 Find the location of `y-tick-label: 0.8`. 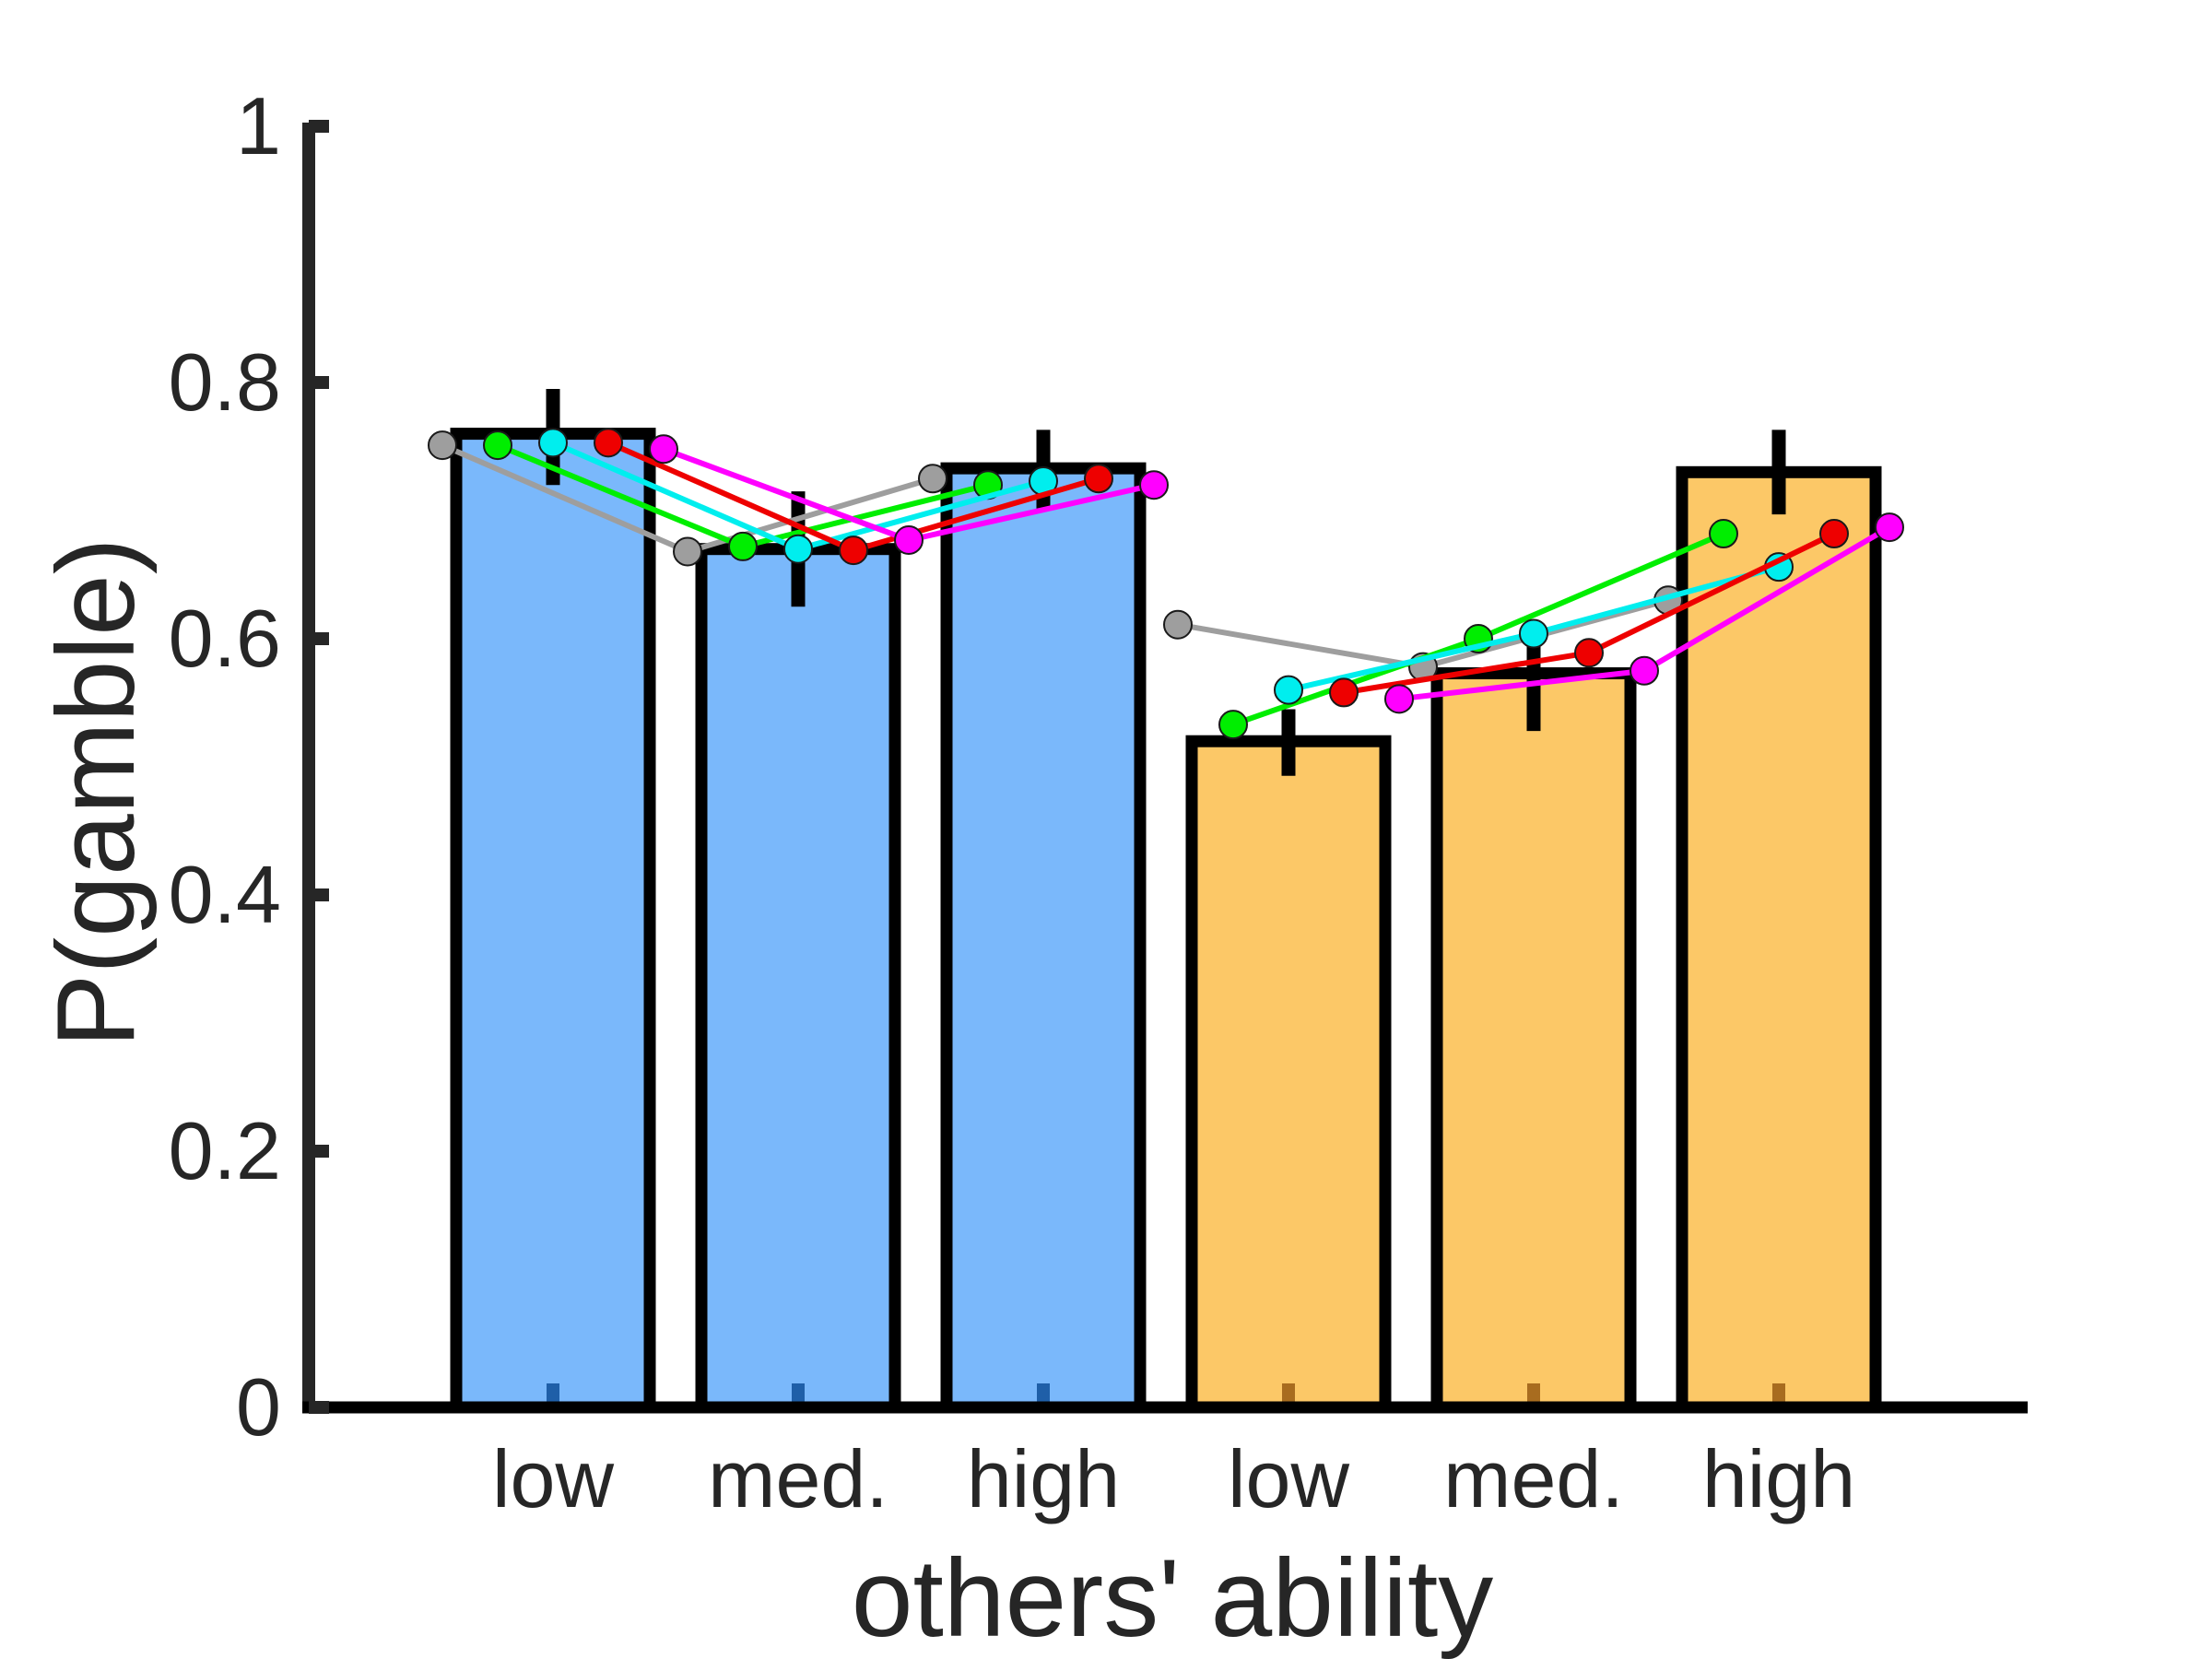

y-tick-label: 0.8 is located at coordinates (225, 382).